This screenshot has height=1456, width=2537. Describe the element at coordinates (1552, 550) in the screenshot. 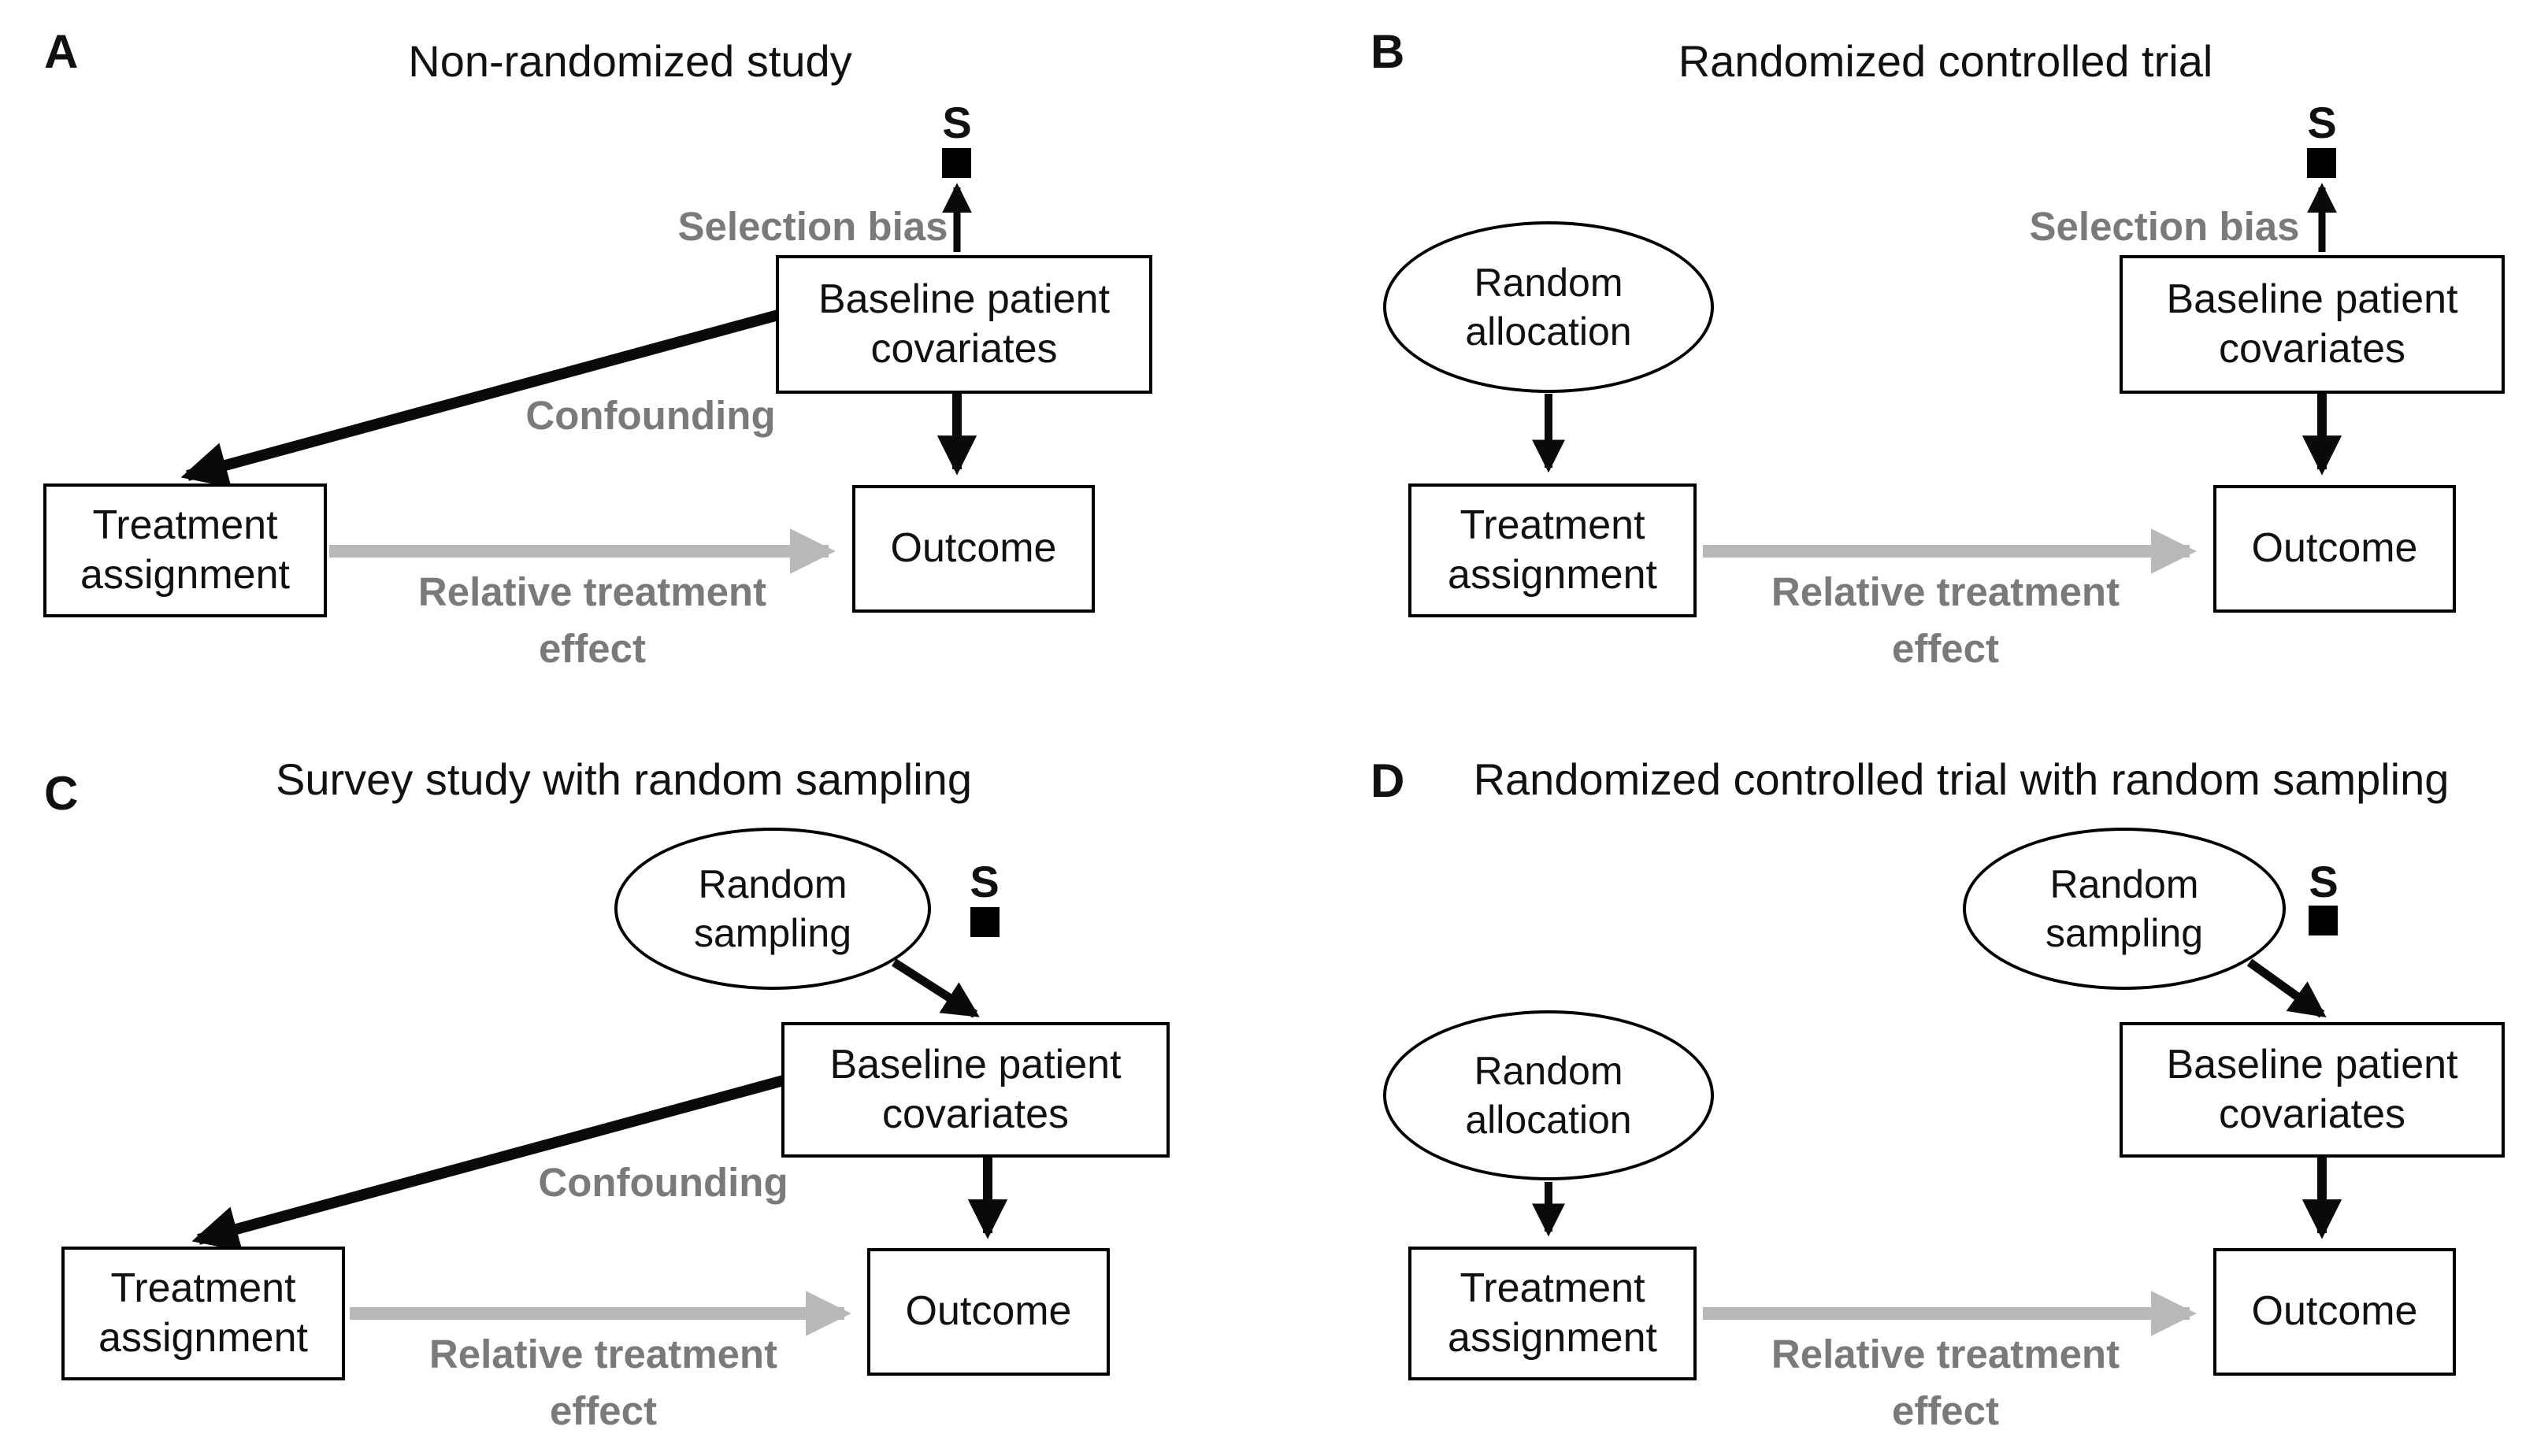

I see `panel-b-treatment-box: Treatment assignment` at that location.